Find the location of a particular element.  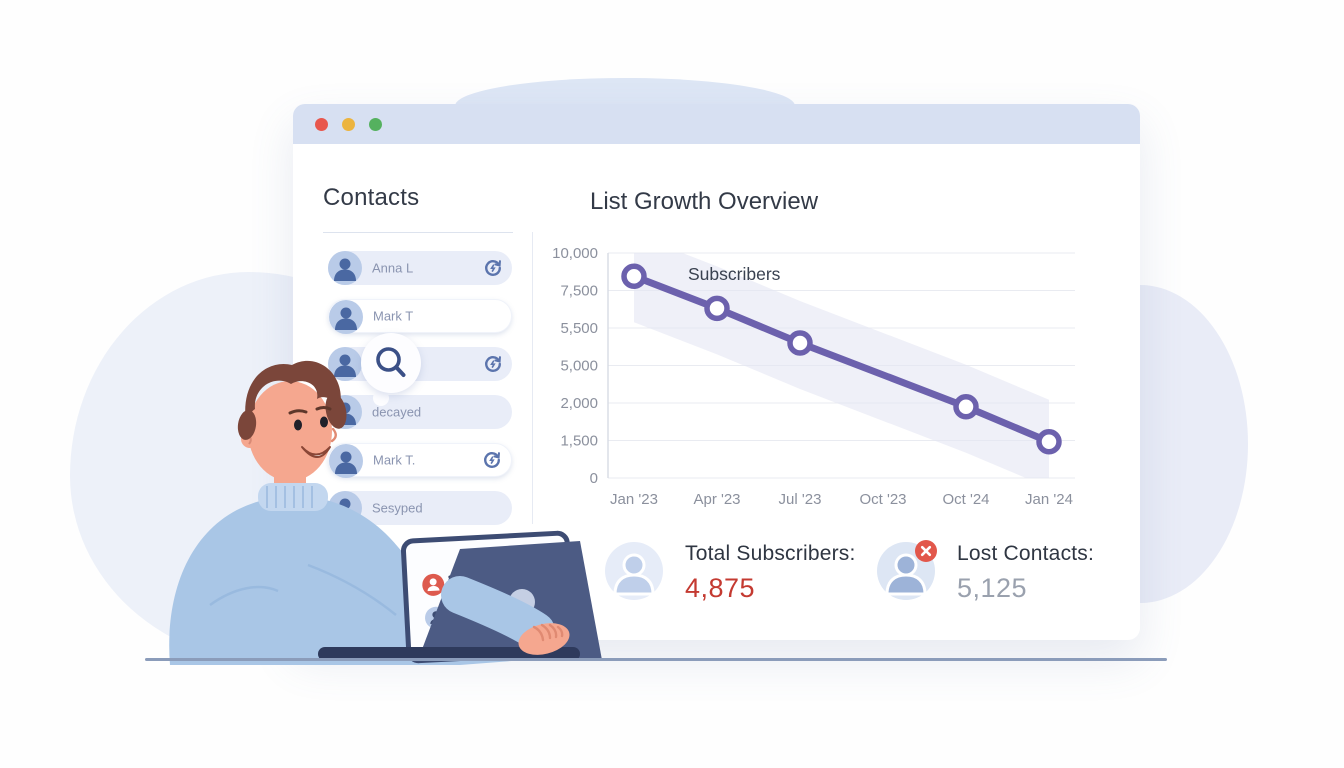

search-icon is located at coordinates (391, 362).